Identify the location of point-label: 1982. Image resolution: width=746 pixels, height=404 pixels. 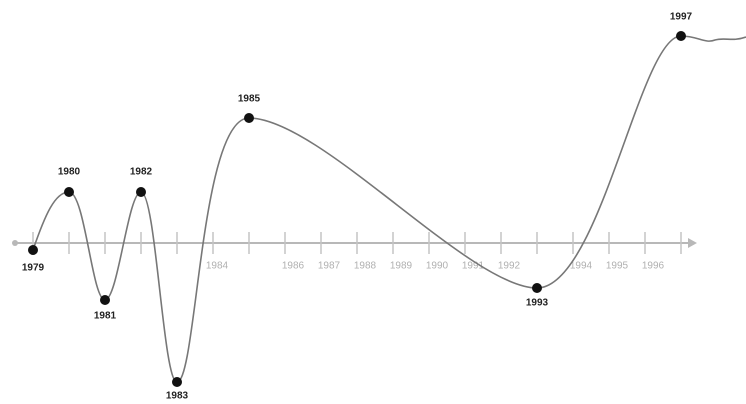
(141, 172).